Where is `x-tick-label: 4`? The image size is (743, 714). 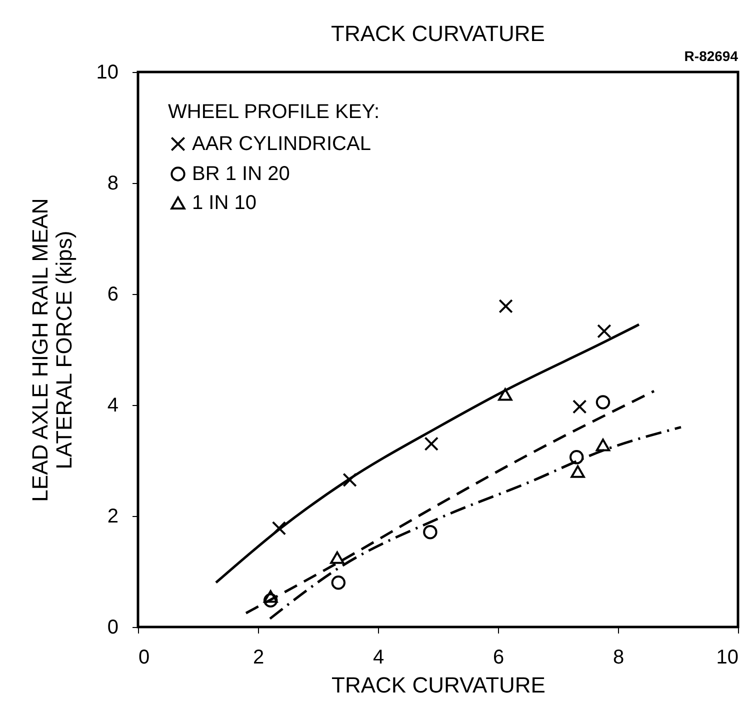
x-tick-label: 4 is located at coordinates (378, 657).